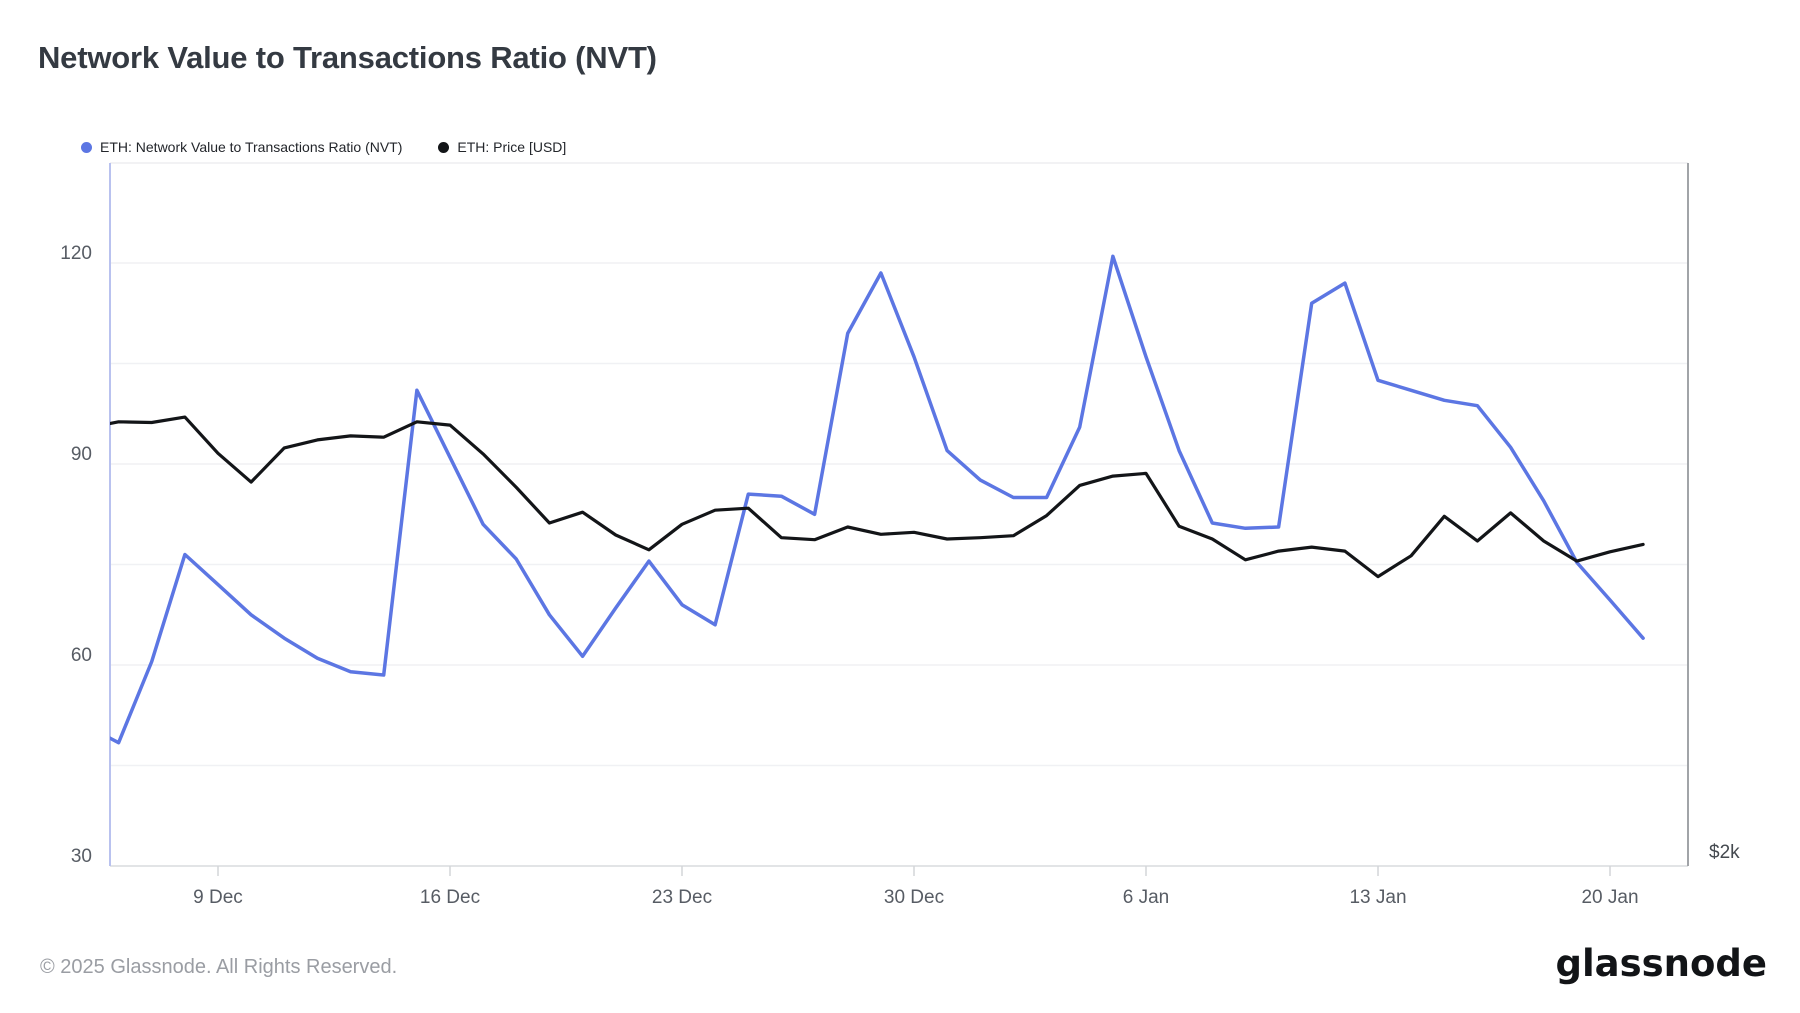 The width and height of the screenshot is (1800, 1013). What do you see at coordinates (1724, 852) in the screenshot?
I see `right-axis-tick-label: $2k` at bounding box center [1724, 852].